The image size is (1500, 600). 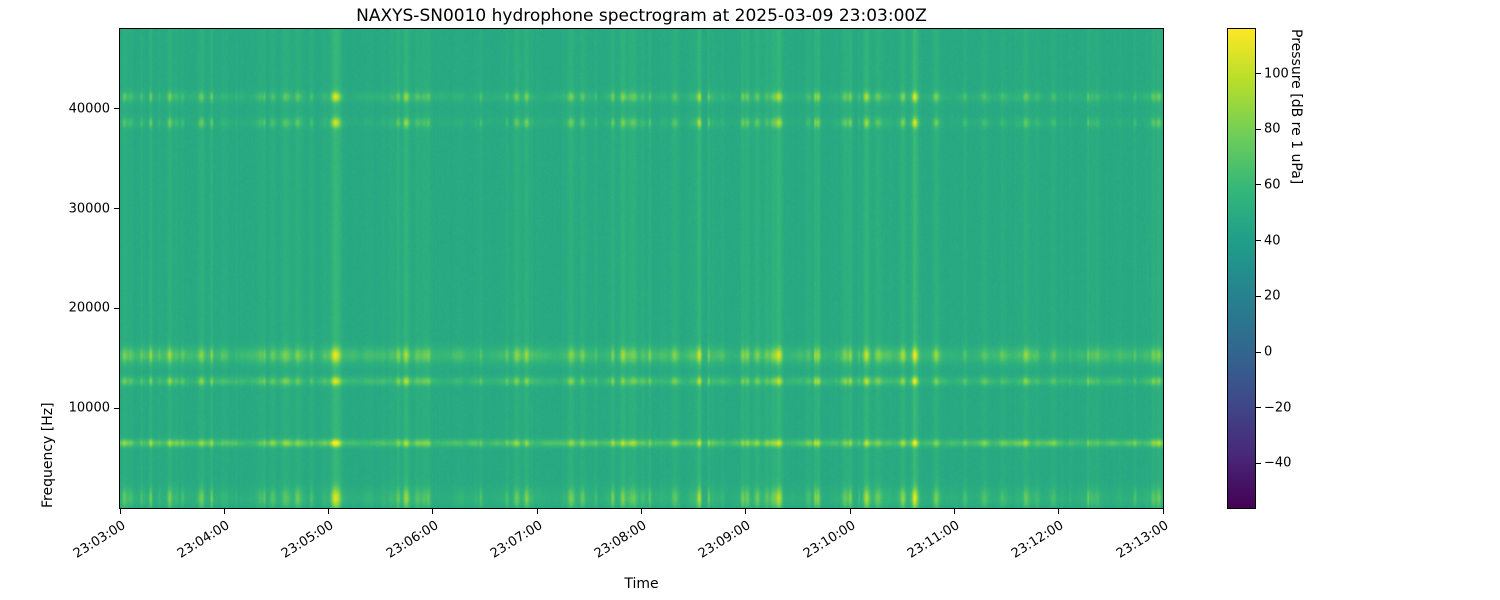 What do you see at coordinates (1038, 540) in the screenshot?
I see `x-tick-label: 23:12:00` at bounding box center [1038, 540].